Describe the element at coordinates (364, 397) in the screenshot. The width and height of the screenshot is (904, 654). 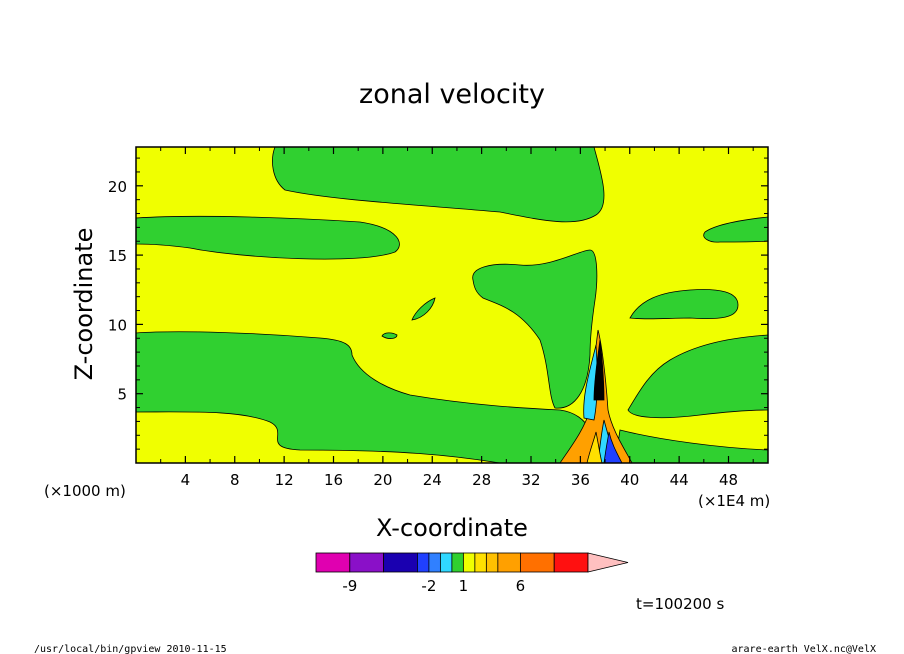
I see `contour-region-lower-left` at that location.